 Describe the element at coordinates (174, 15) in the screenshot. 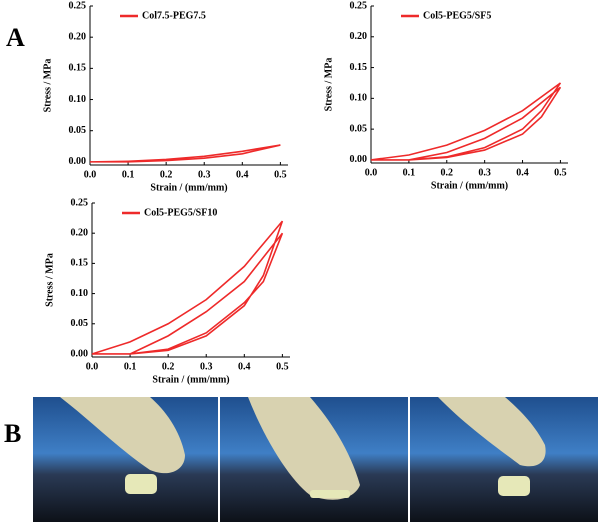

I see `legend-label: Col7.5-PEG7.5` at that location.